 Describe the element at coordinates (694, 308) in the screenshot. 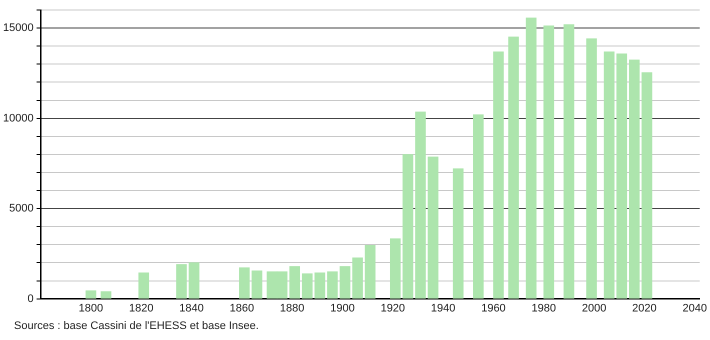

I see `x-tick-label: 2040` at that location.